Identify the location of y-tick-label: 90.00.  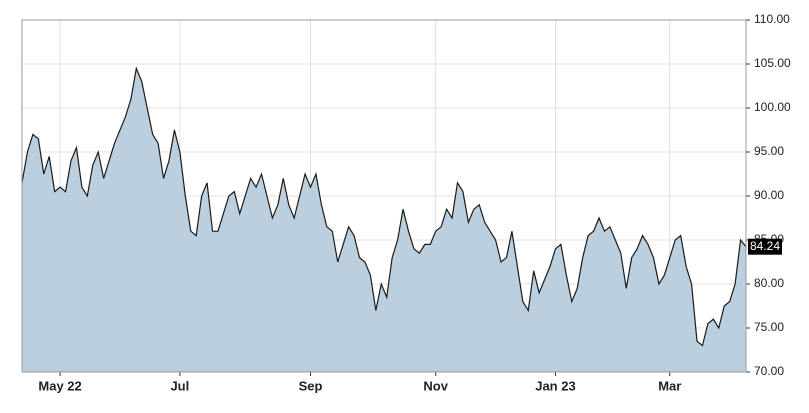
(769, 195).